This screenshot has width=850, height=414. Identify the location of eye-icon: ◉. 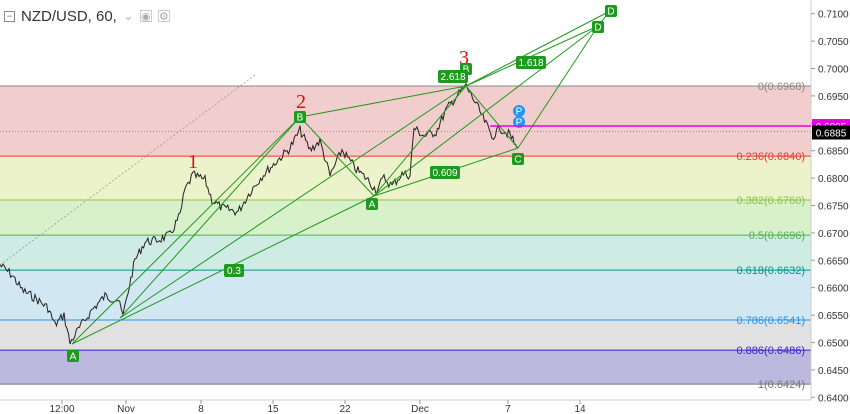
(145, 16).